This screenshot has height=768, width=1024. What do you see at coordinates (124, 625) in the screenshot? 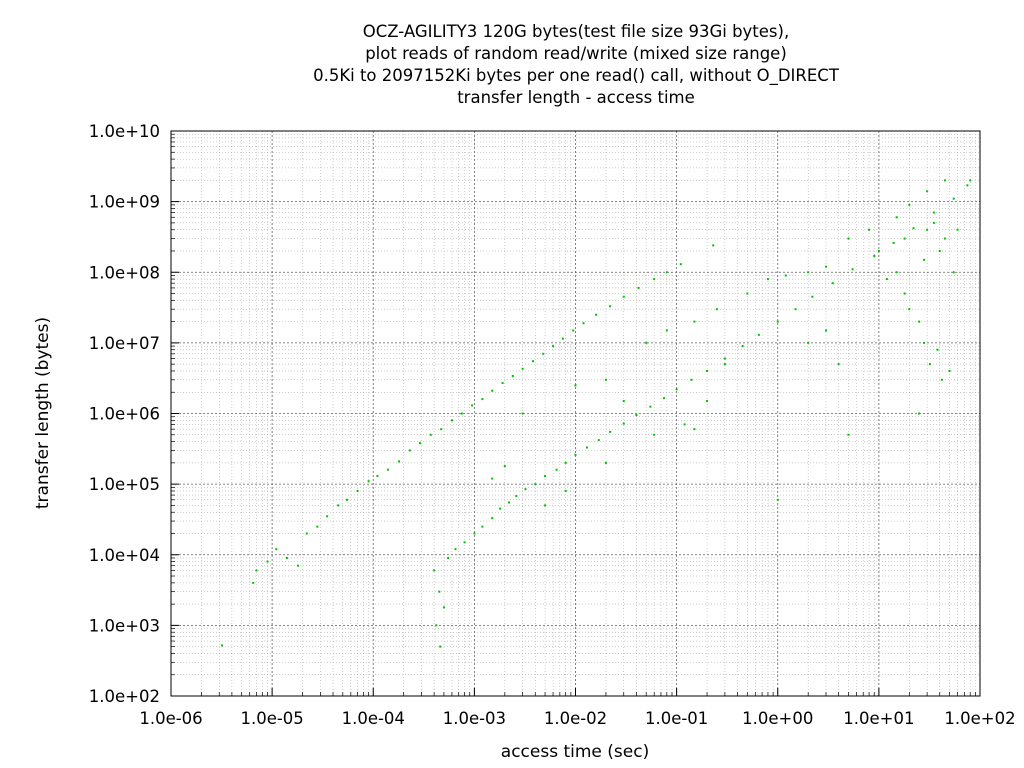
I see `y-tick-label: 1.0e+03` at bounding box center [124, 625].